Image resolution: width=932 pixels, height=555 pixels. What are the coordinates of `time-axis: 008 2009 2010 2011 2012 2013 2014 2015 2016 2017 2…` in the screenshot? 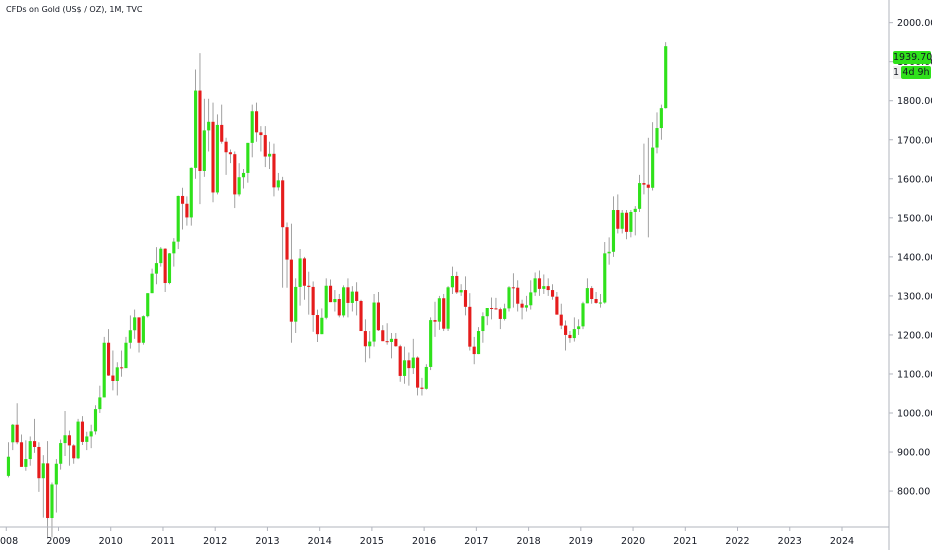 It's located at (427, 537).